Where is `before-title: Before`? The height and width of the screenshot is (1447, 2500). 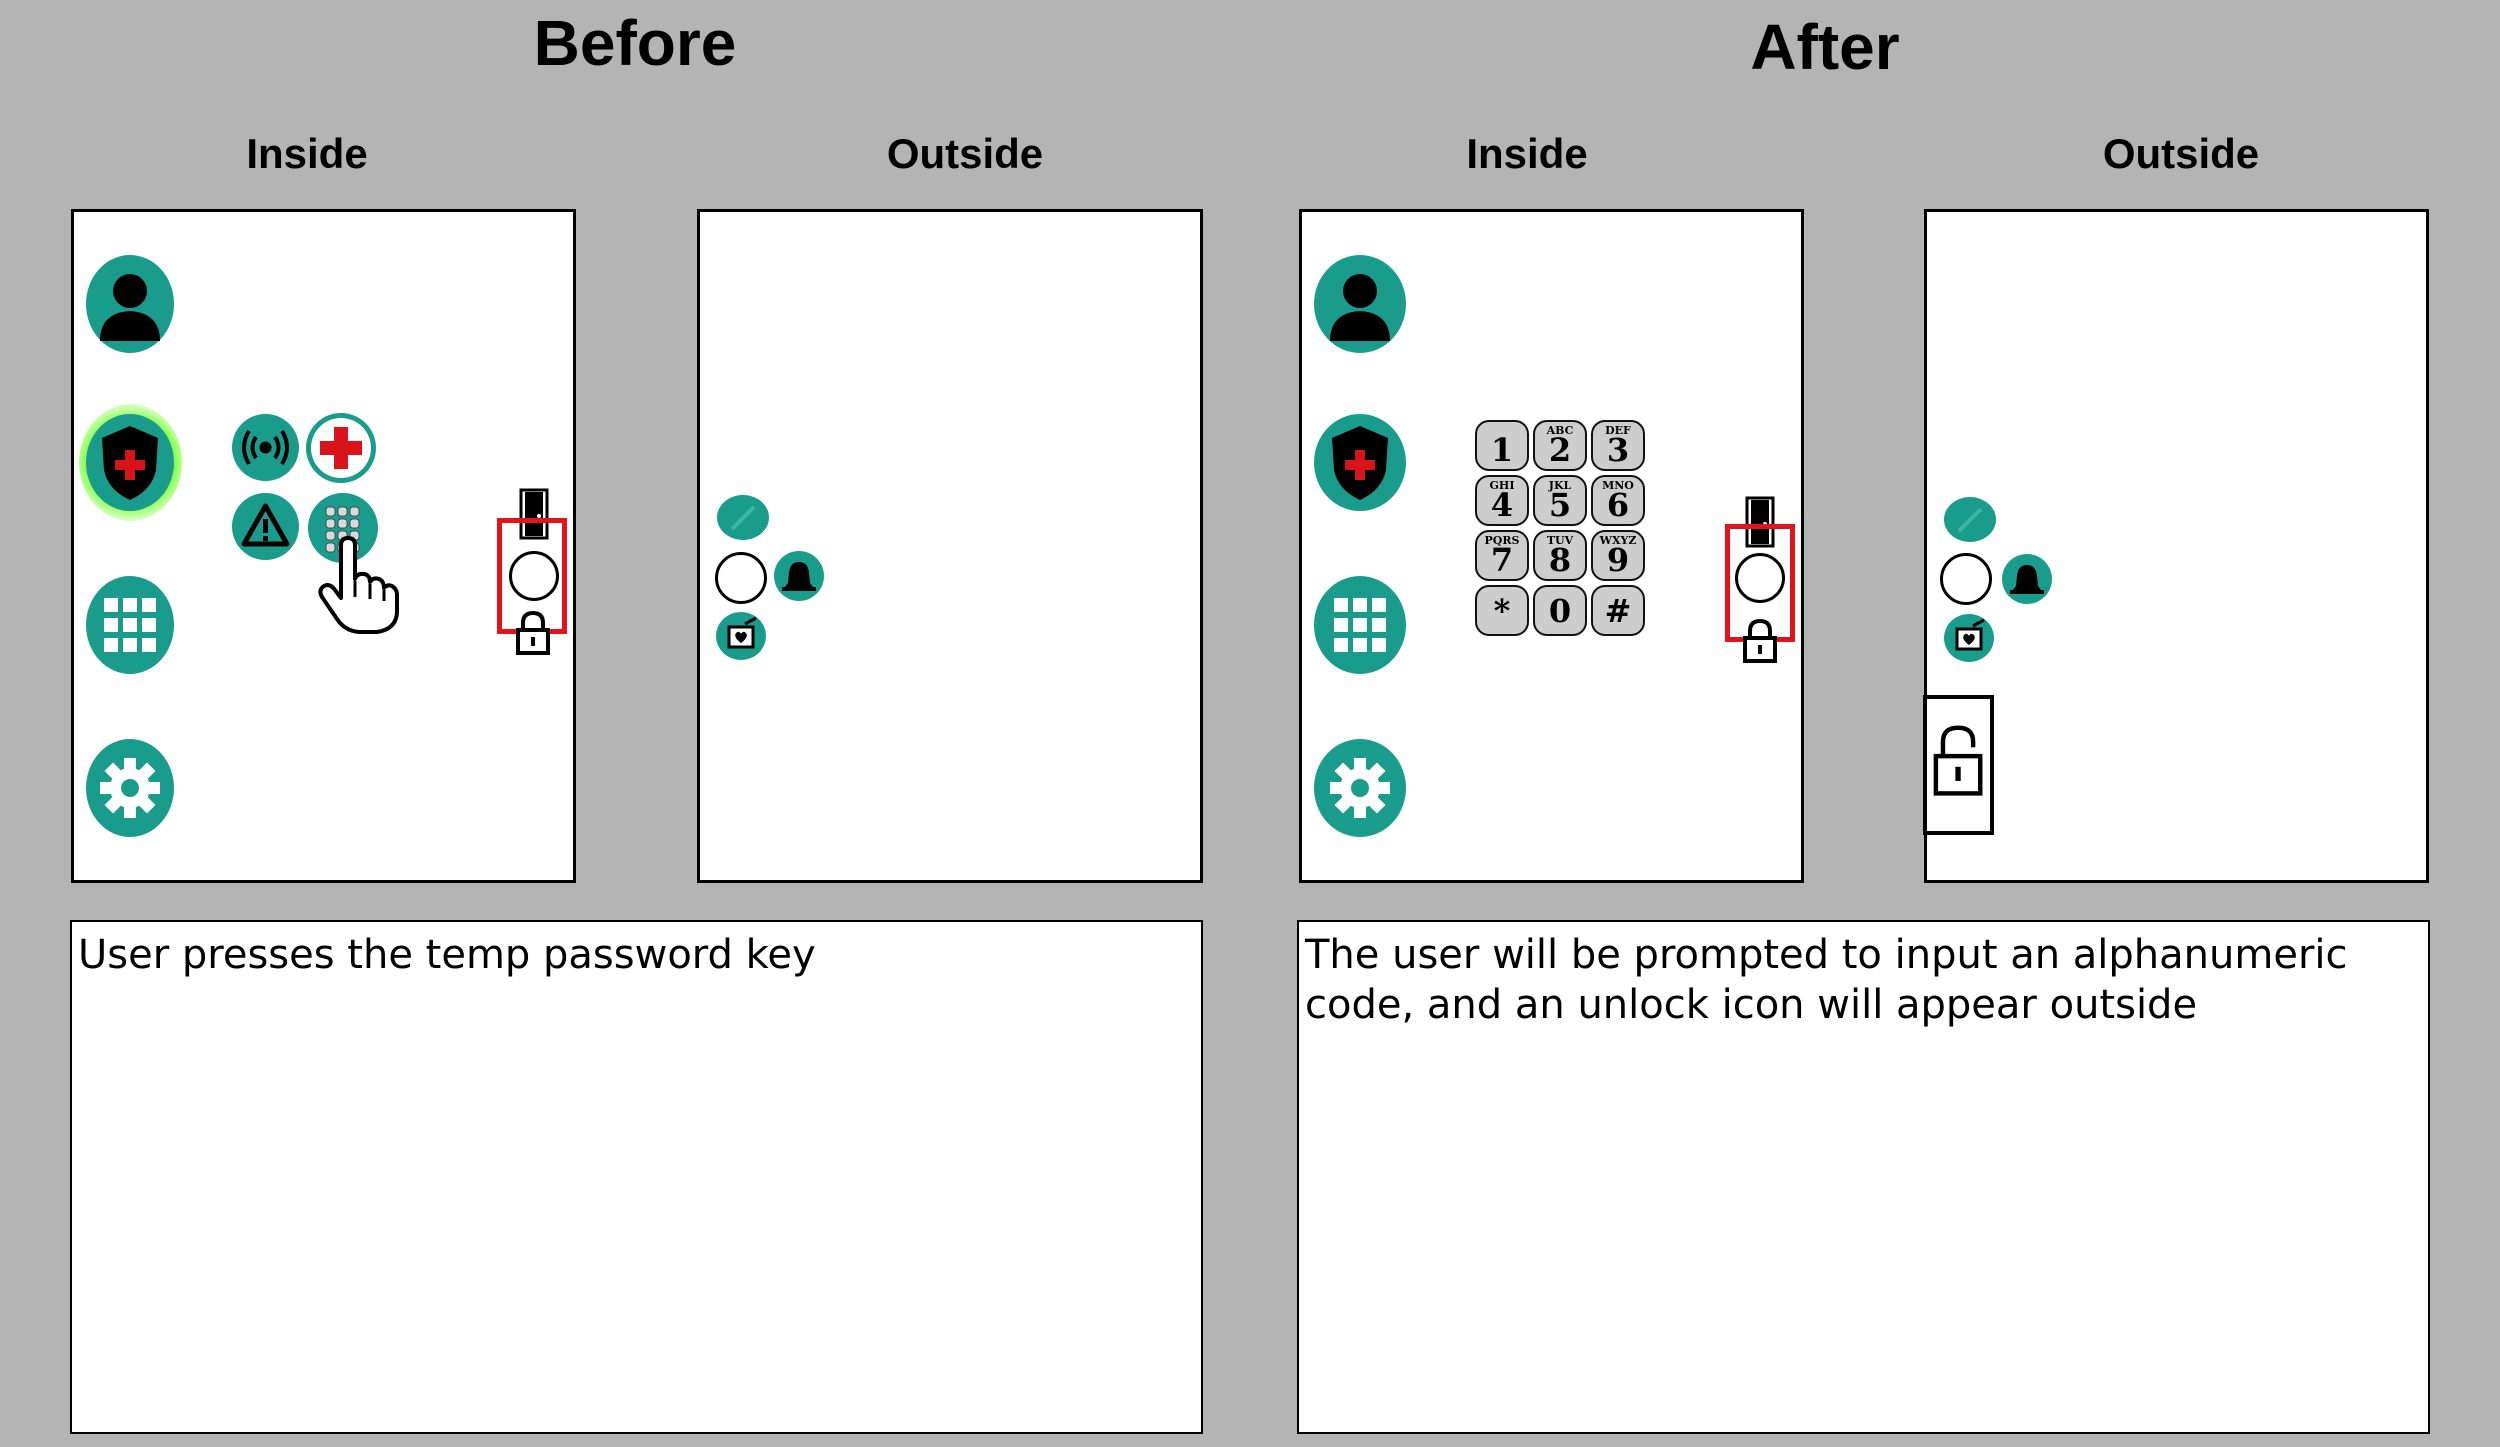 before-title: Before is located at coordinates (635, 43).